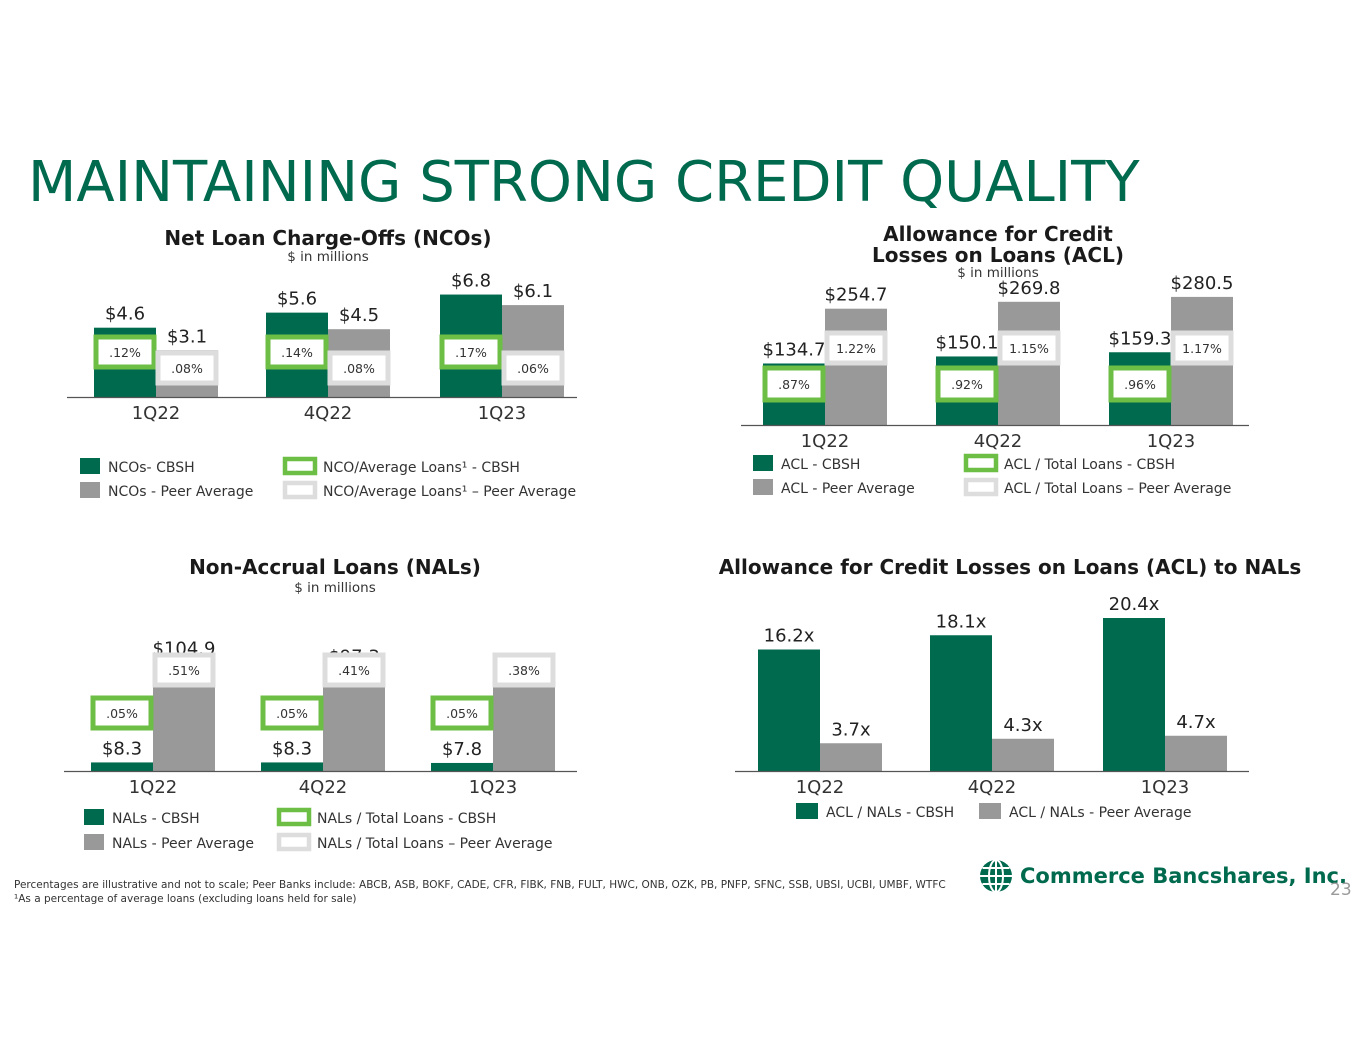  I want to click on category-label-nal-4Q22: 4Q22, so click(323, 787).